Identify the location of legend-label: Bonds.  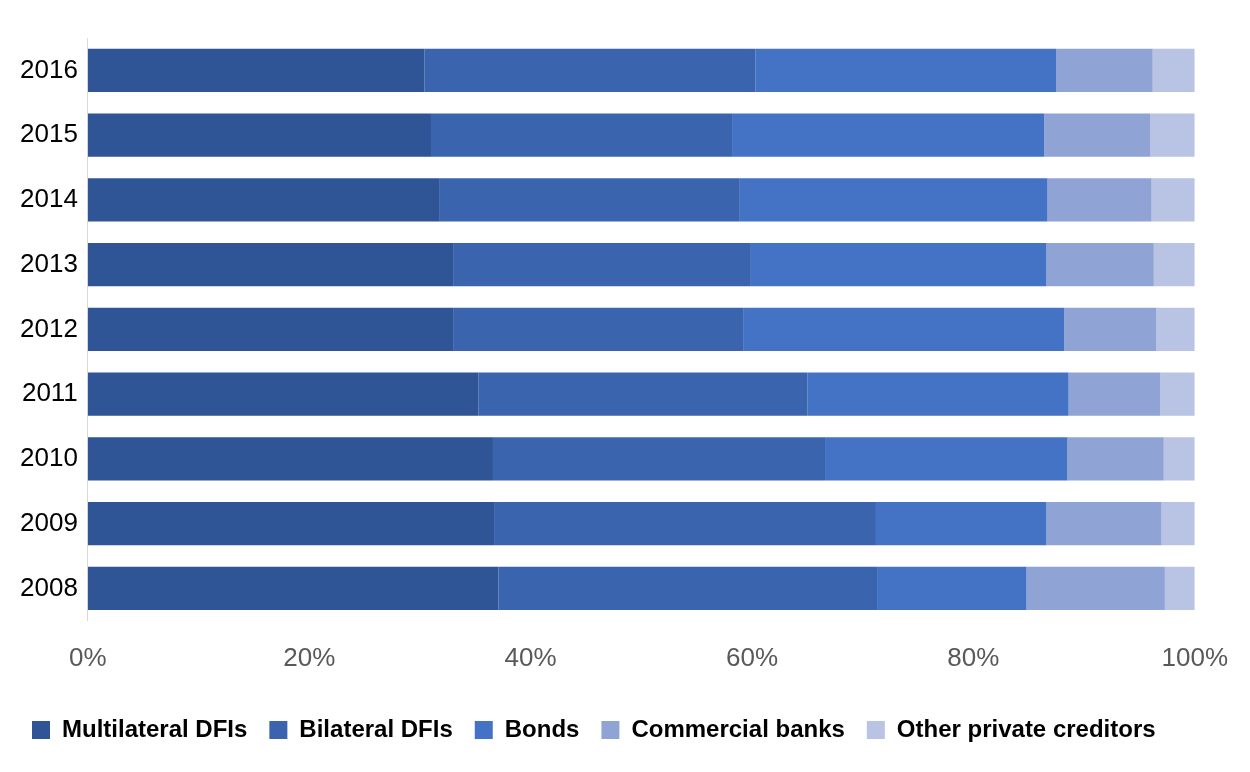
(542, 728).